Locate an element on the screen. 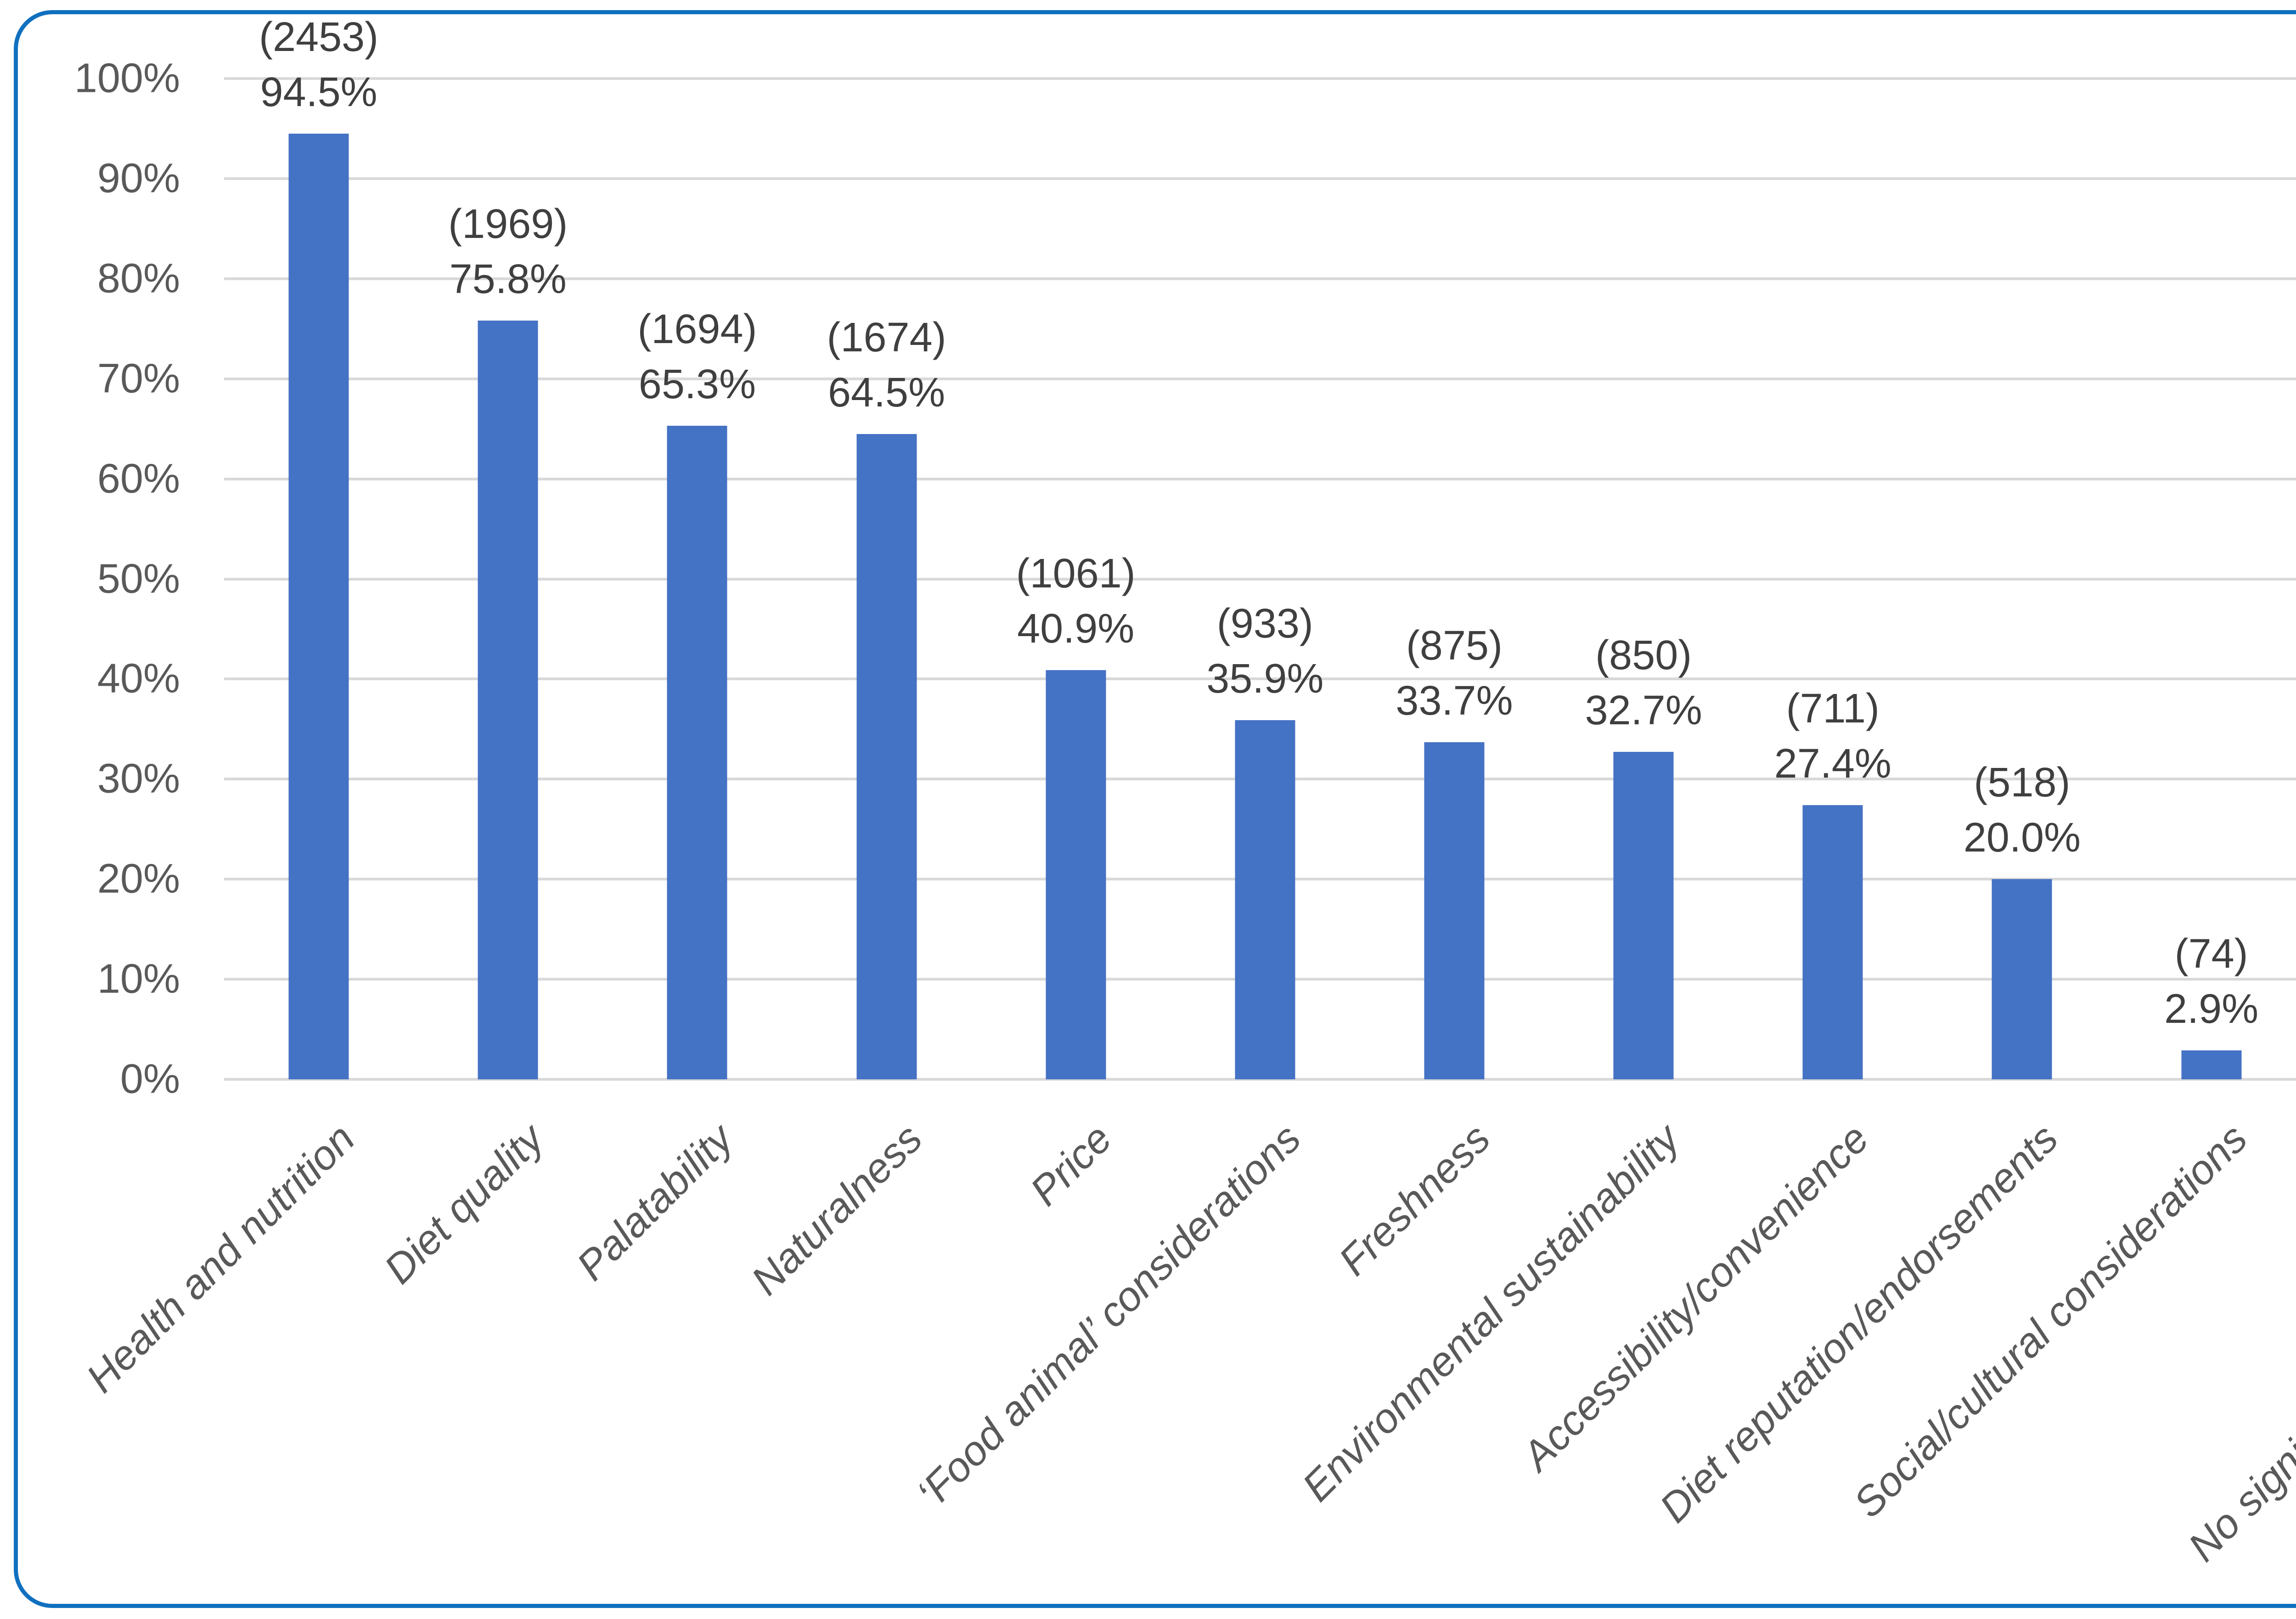 The width and height of the screenshot is (2296, 1619). bar-data-label: (1674) 64.5% is located at coordinates (886, 365).